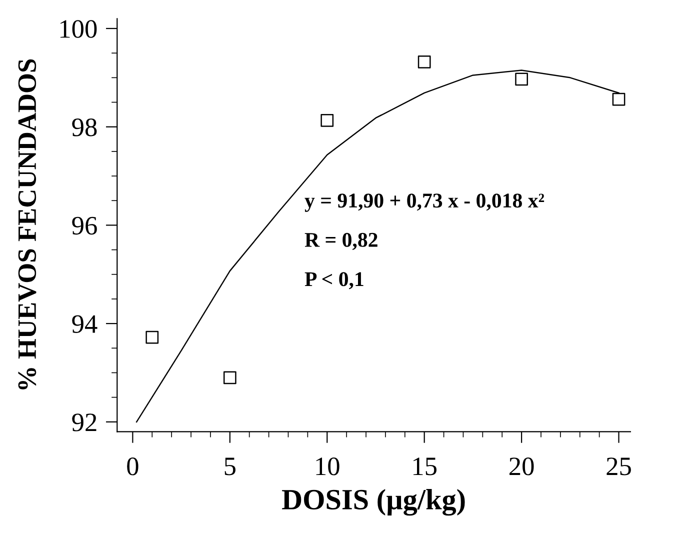  Describe the element at coordinates (27, 224) in the screenshot. I see `y-axis-title: % HUEVOS FECUNDADOS` at that location.